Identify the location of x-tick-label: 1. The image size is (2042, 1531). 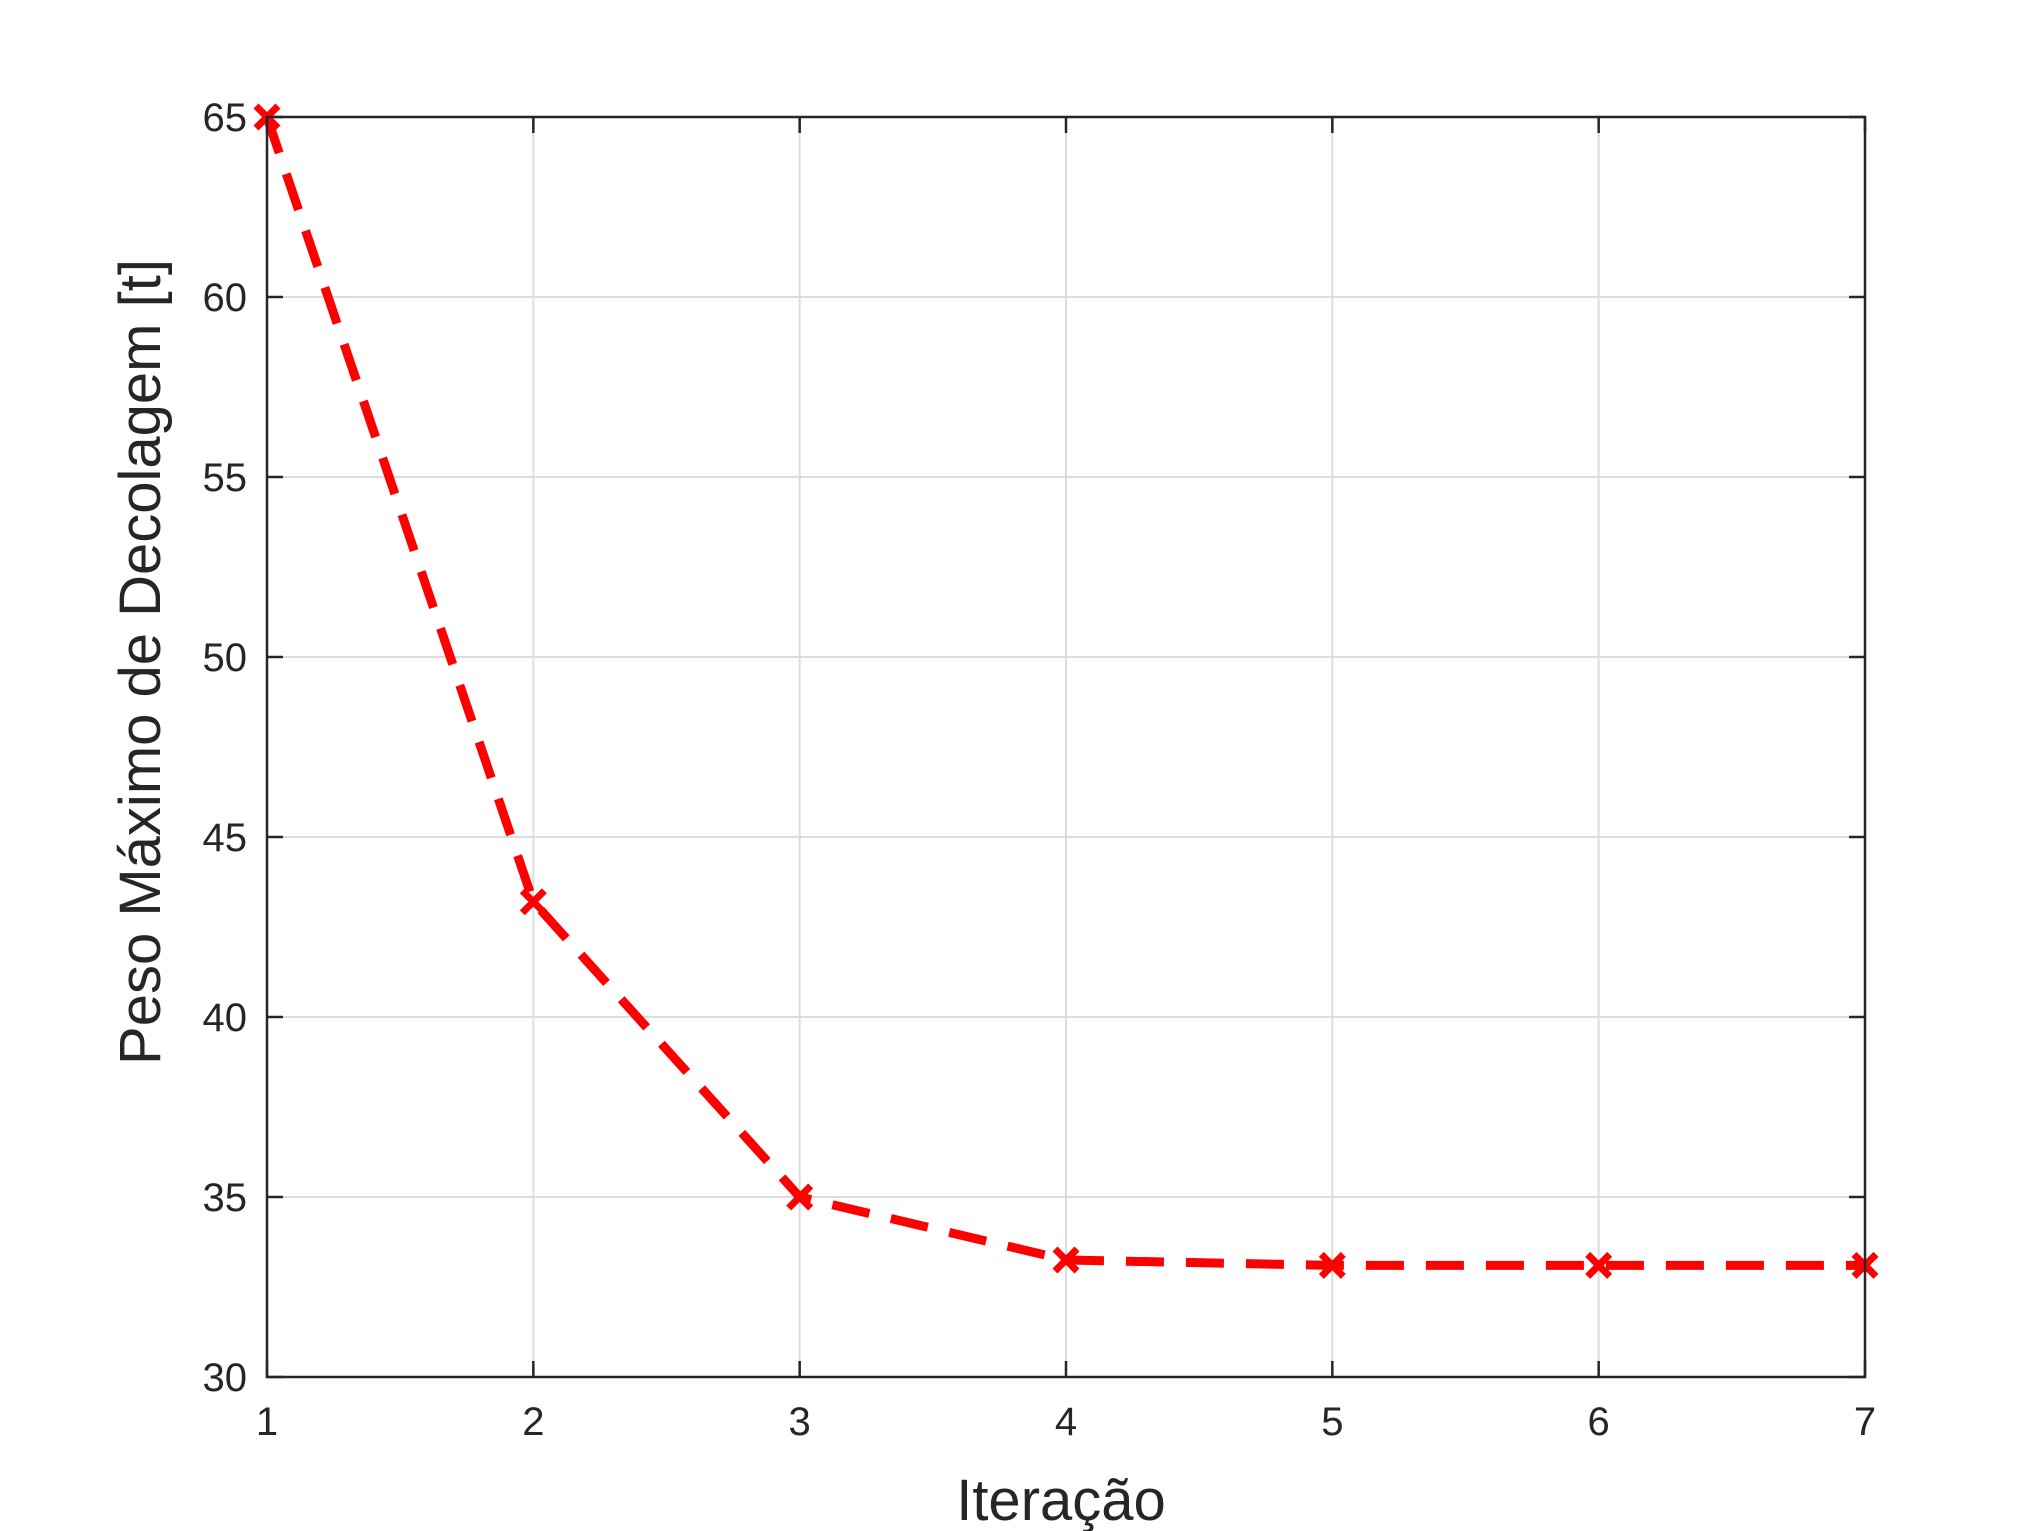
(267, 1422).